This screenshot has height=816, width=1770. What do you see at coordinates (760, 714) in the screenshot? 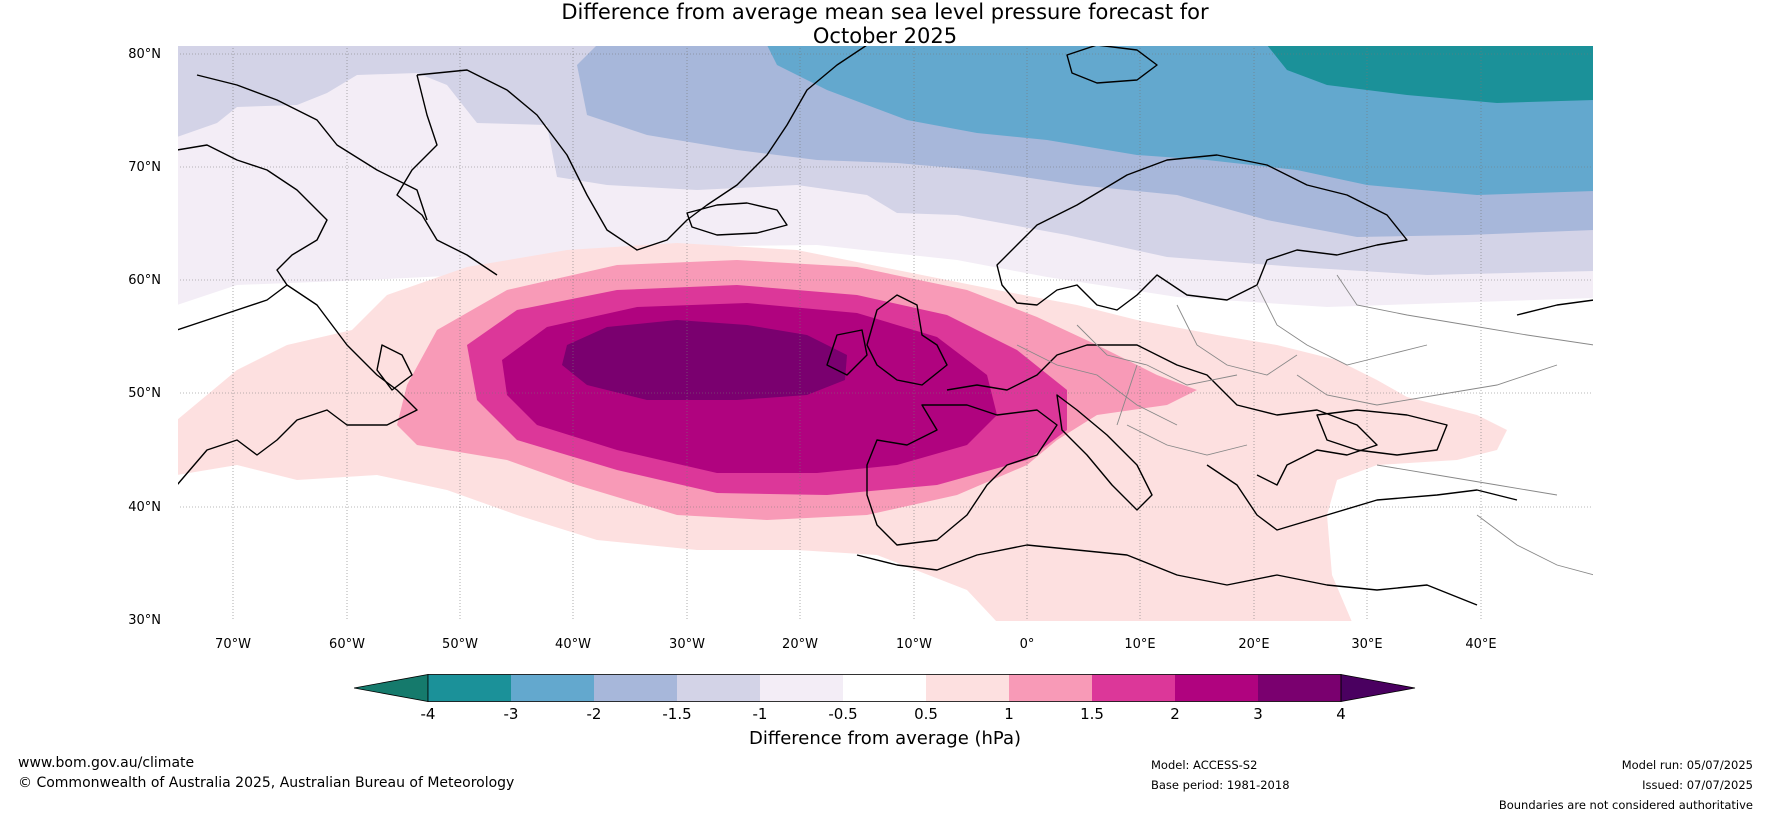
I see `colorbar-tick: -1` at bounding box center [760, 714].